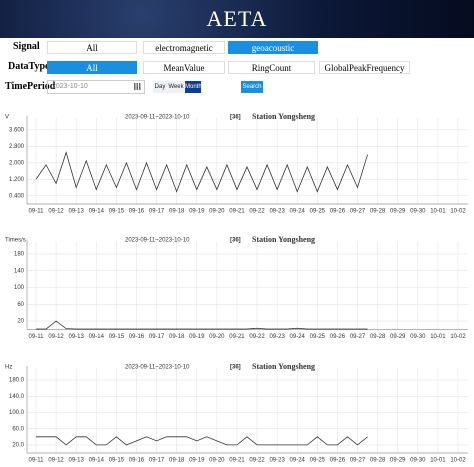  What do you see at coordinates (15, 241) in the screenshot?
I see `axis-label: Times/s` at bounding box center [15, 241].